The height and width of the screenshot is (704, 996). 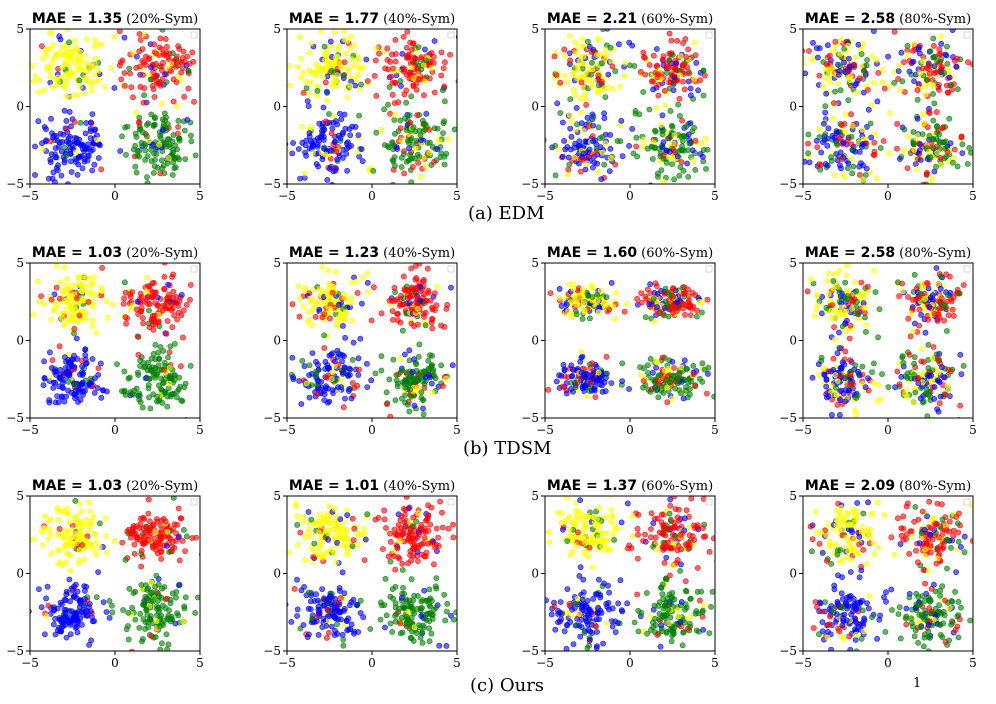 I want to click on mae-label: MAE = 1.03, so click(x=77, y=253).